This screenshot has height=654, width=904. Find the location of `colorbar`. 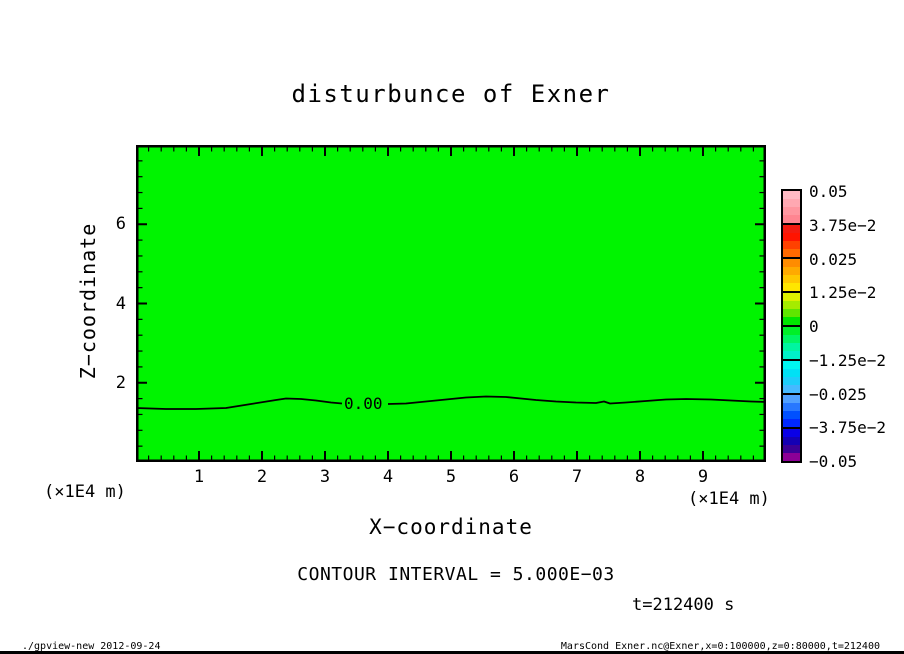

colorbar is located at coordinates (791, 326).